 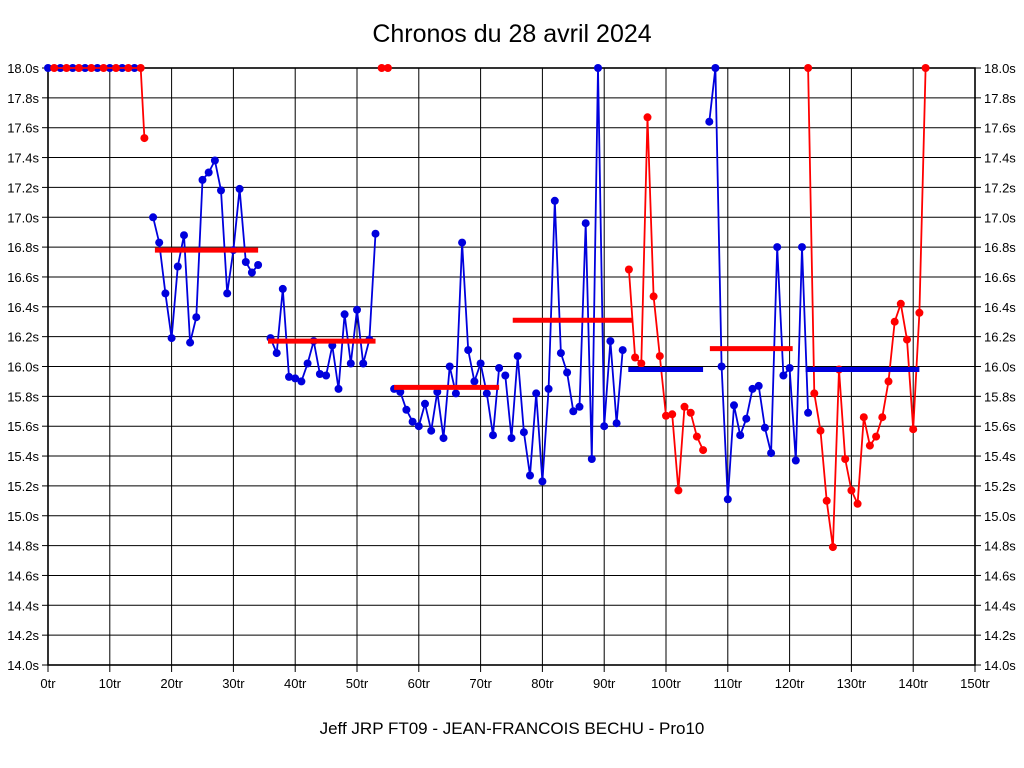 I want to click on y-tick-label: 15.0s, so click(x=1000, y=516).